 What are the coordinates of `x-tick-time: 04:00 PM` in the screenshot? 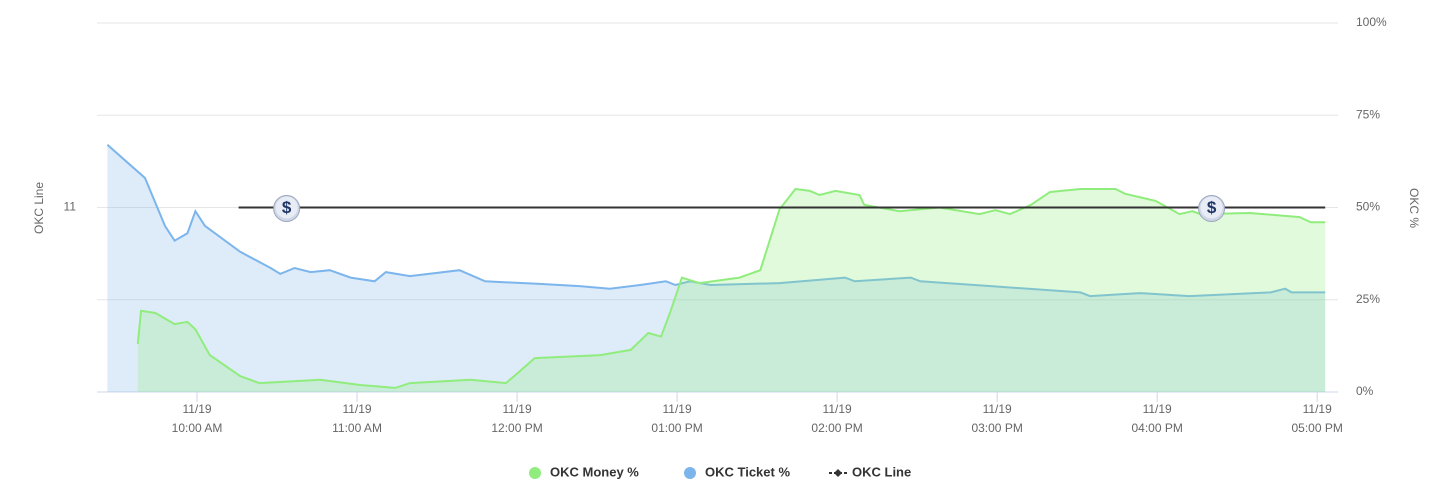 It's located at (1156, 428).